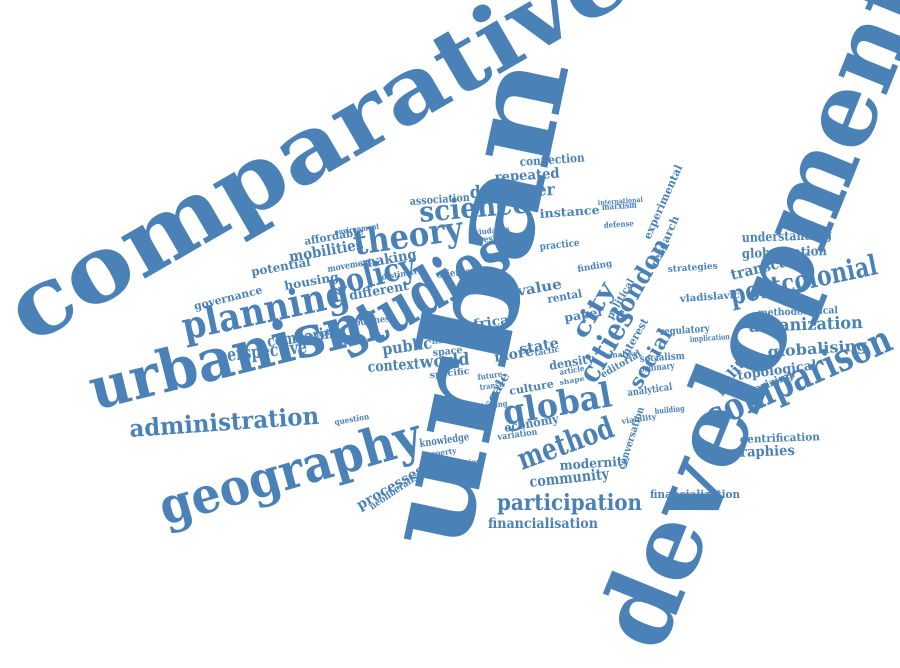  What do you see at coordinates (456, 273) in the screenshot?
I see `word-oriented: oriented` at bounding box center [456, 273].